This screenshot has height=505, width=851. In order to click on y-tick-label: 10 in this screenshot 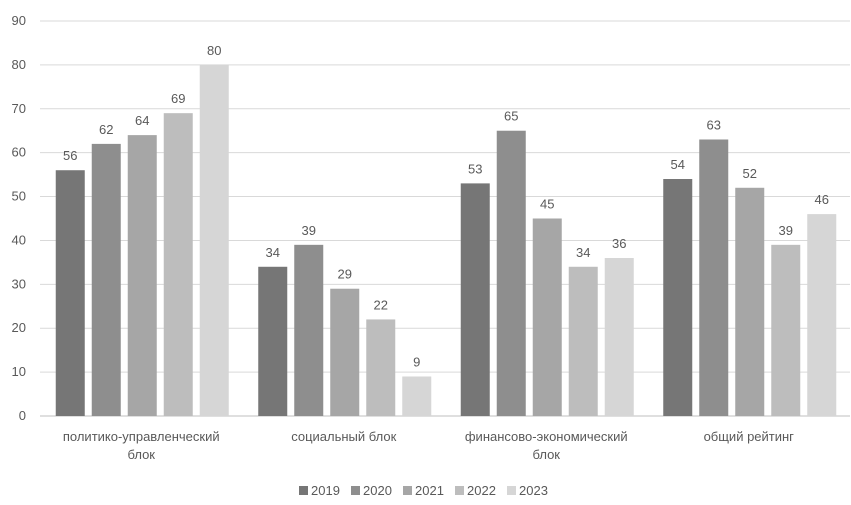, I will do `click(19, 371)`.